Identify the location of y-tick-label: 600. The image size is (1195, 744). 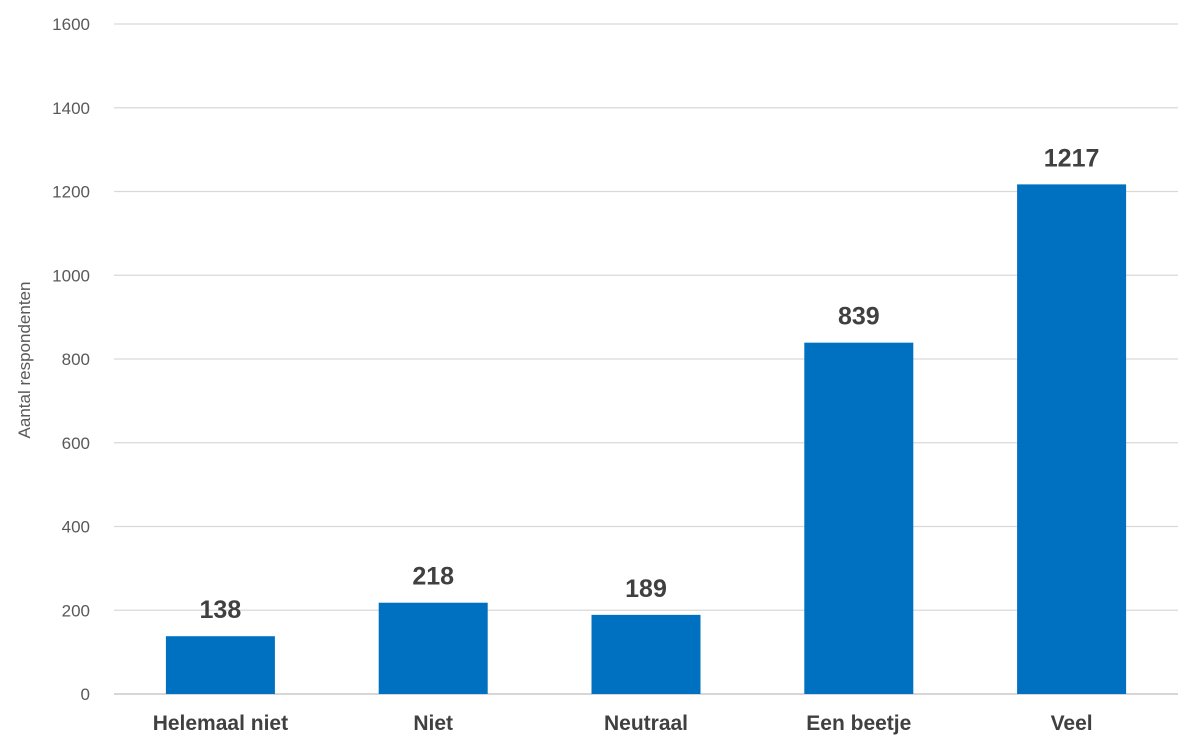
(76, 443).